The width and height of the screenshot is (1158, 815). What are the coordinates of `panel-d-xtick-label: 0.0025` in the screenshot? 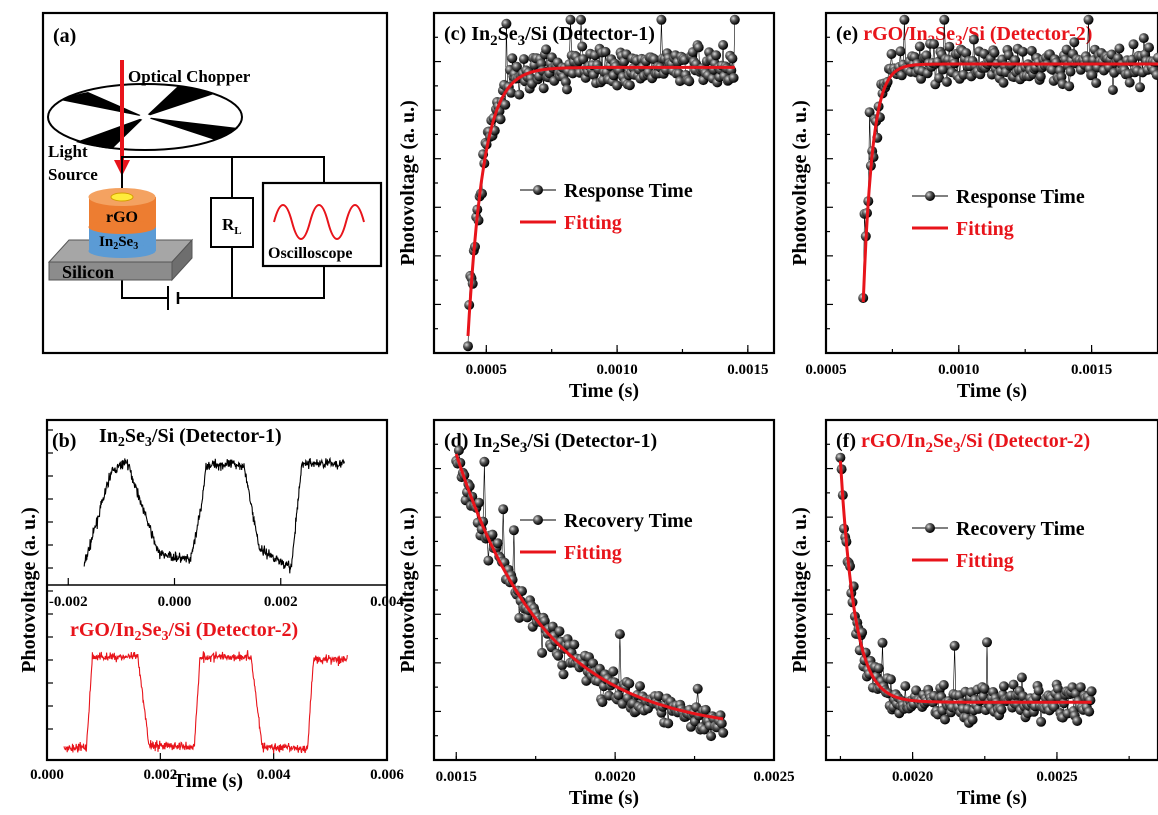 It's located at (773, 777).